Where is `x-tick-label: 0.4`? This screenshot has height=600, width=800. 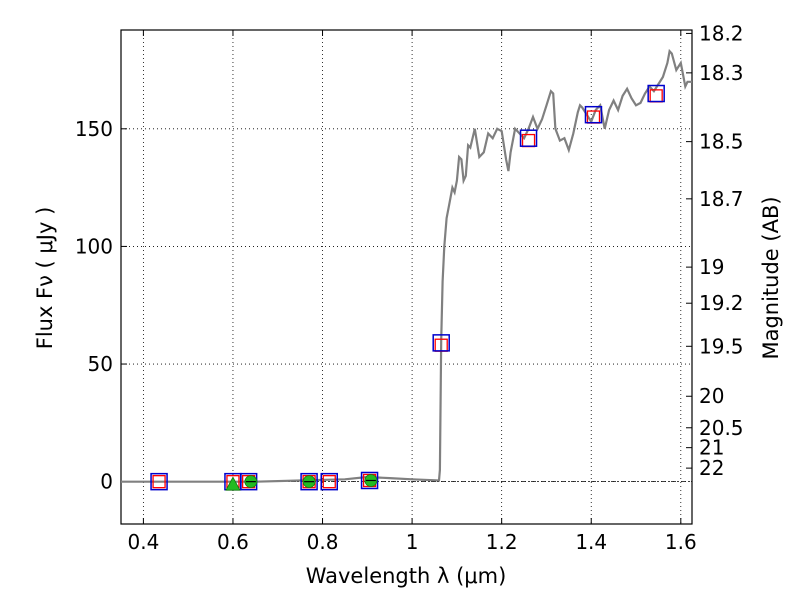
x-tick-label: 0.4 is located at coordinates (143, 542).